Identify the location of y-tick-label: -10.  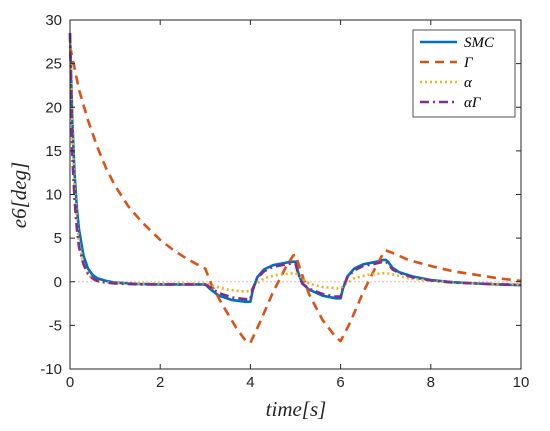
(51, 369).